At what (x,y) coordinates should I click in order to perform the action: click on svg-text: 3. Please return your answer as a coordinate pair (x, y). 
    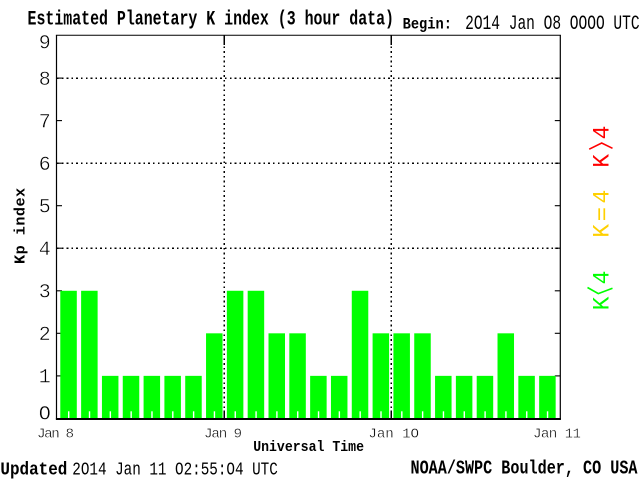
    Looking at the image, I should click on (45, 293).